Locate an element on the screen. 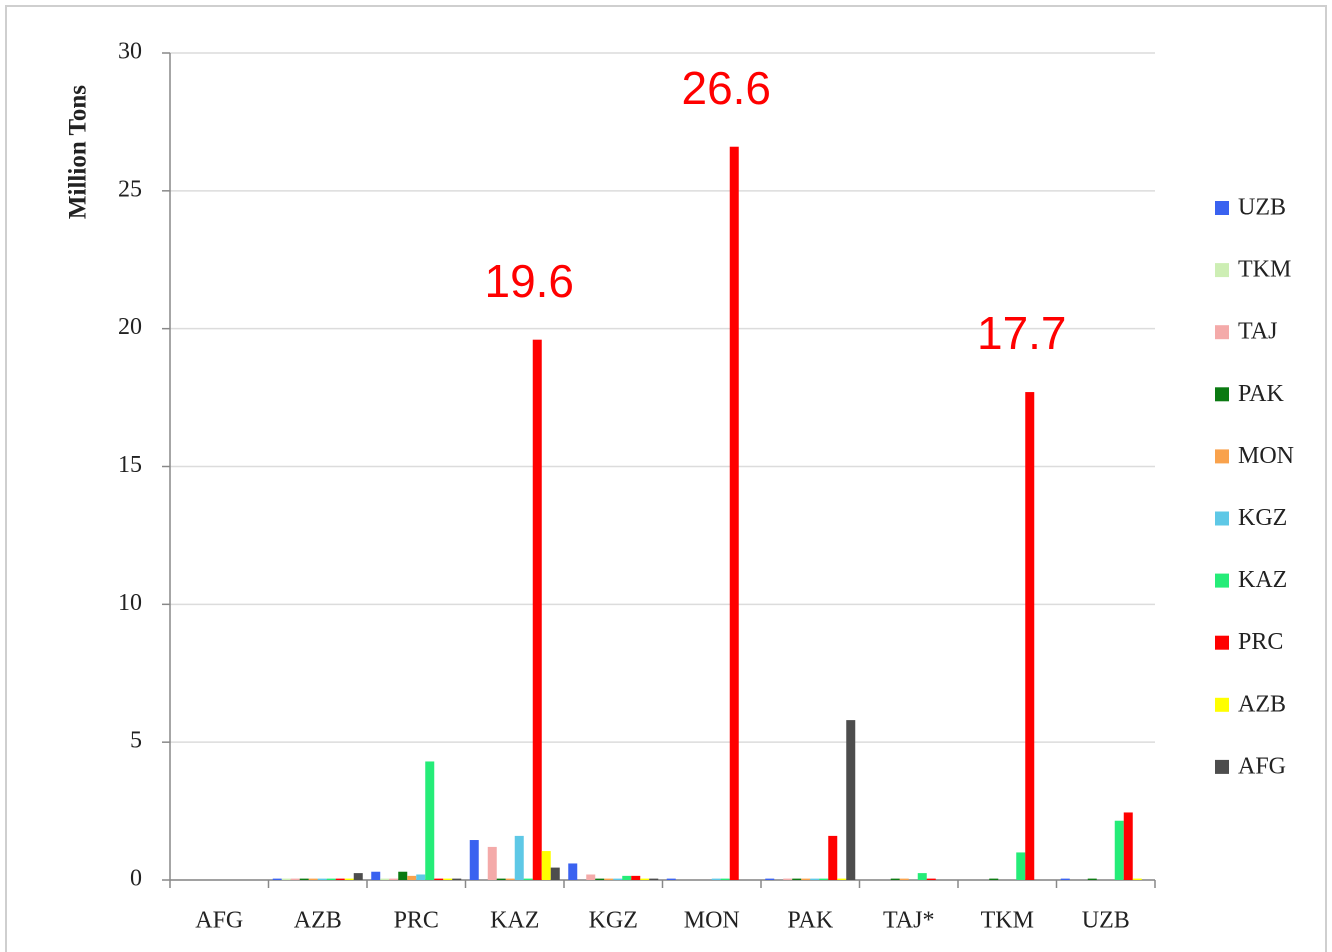 This screenshot has height=952, width=1332. x-tick-label: PAK is located at coordinates (810, 921).